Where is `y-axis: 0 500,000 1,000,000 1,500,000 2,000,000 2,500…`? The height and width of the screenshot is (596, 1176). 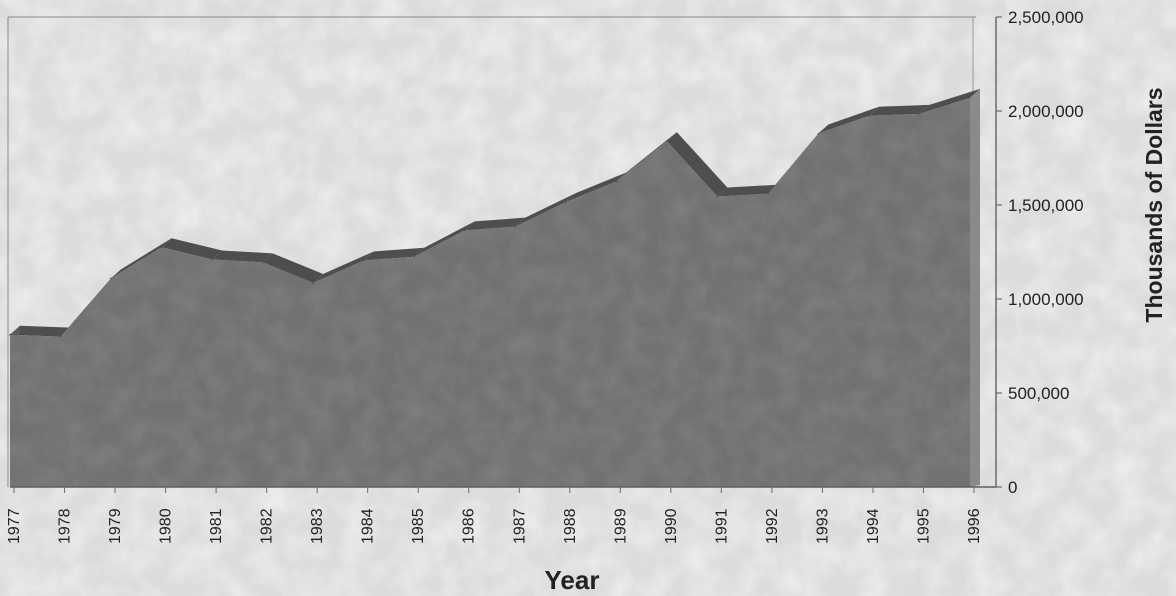
y-axis: 0 500,000 1,000,000 1,500,000 2,000,000 2,500… is located at coordinates (1039, 252).